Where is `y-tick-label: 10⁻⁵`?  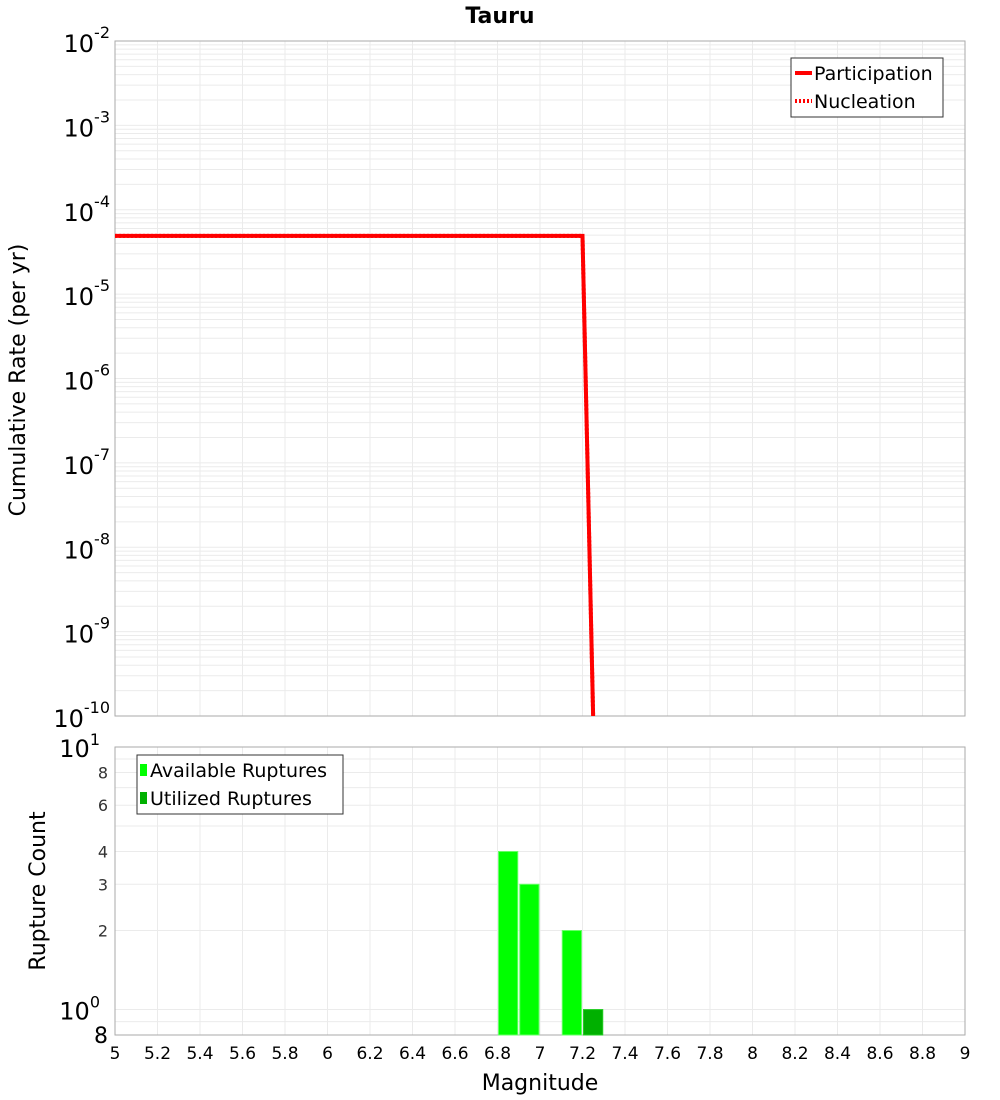 y-tick-label: 10⁻⁵ is located at coordinates (87, 293).